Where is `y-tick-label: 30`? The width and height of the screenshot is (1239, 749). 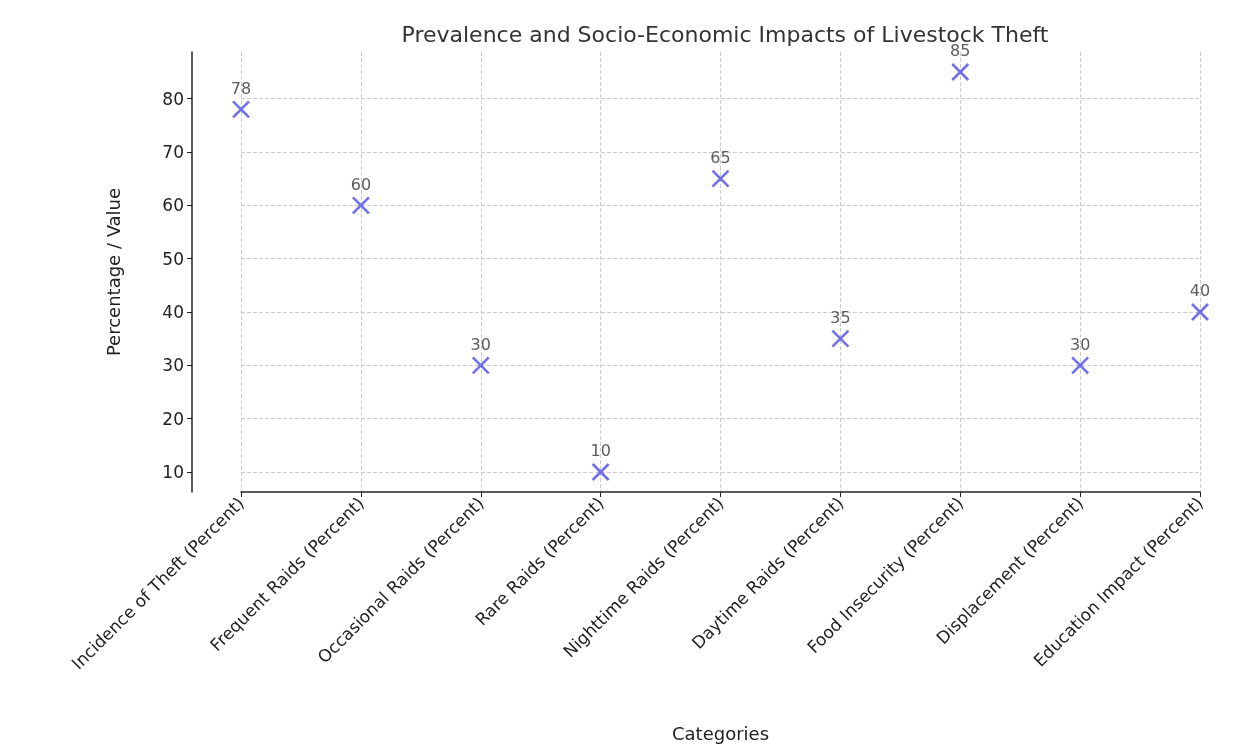
y-tick-label: 30 is located at coordinates (173, 365).